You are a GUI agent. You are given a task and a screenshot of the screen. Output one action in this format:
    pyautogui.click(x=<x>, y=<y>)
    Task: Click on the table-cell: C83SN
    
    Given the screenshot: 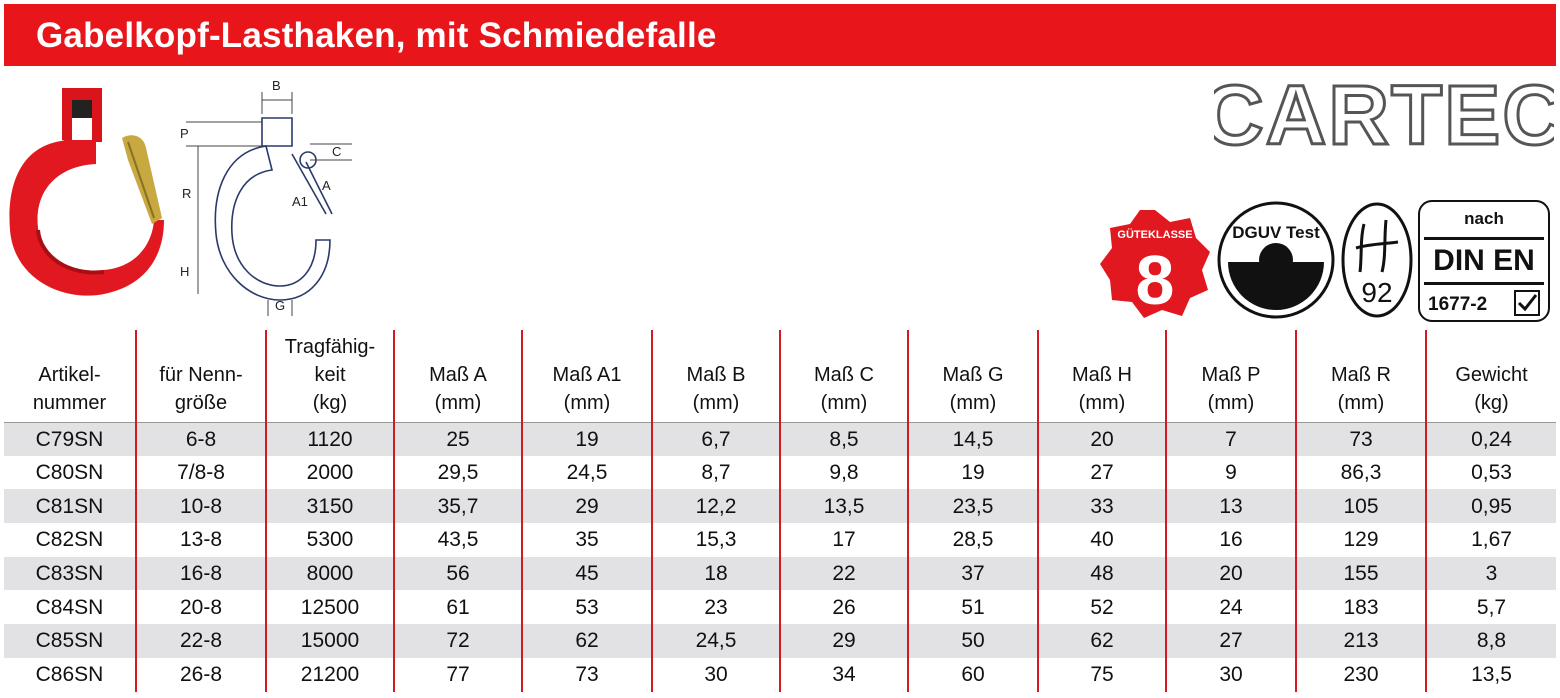 What is the action you would take?
    pyautogui.click(x=70, y=573)
    